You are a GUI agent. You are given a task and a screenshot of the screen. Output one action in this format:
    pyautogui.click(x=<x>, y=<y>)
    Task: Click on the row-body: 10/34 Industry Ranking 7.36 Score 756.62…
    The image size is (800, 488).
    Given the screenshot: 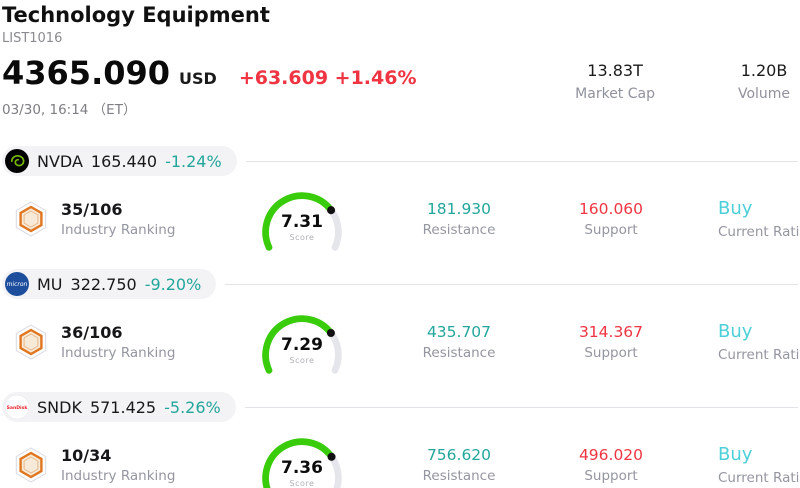 What is the action you would take?
    pyautogui.click(x=401, y=461)
    